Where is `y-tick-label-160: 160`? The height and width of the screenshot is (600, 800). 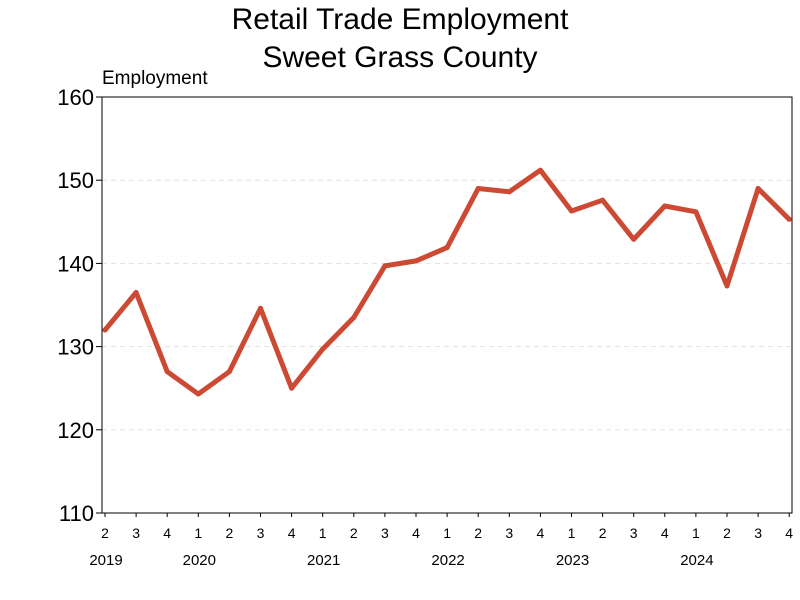
y-tick-label-160: 160 is located at coordinates (75, 97).